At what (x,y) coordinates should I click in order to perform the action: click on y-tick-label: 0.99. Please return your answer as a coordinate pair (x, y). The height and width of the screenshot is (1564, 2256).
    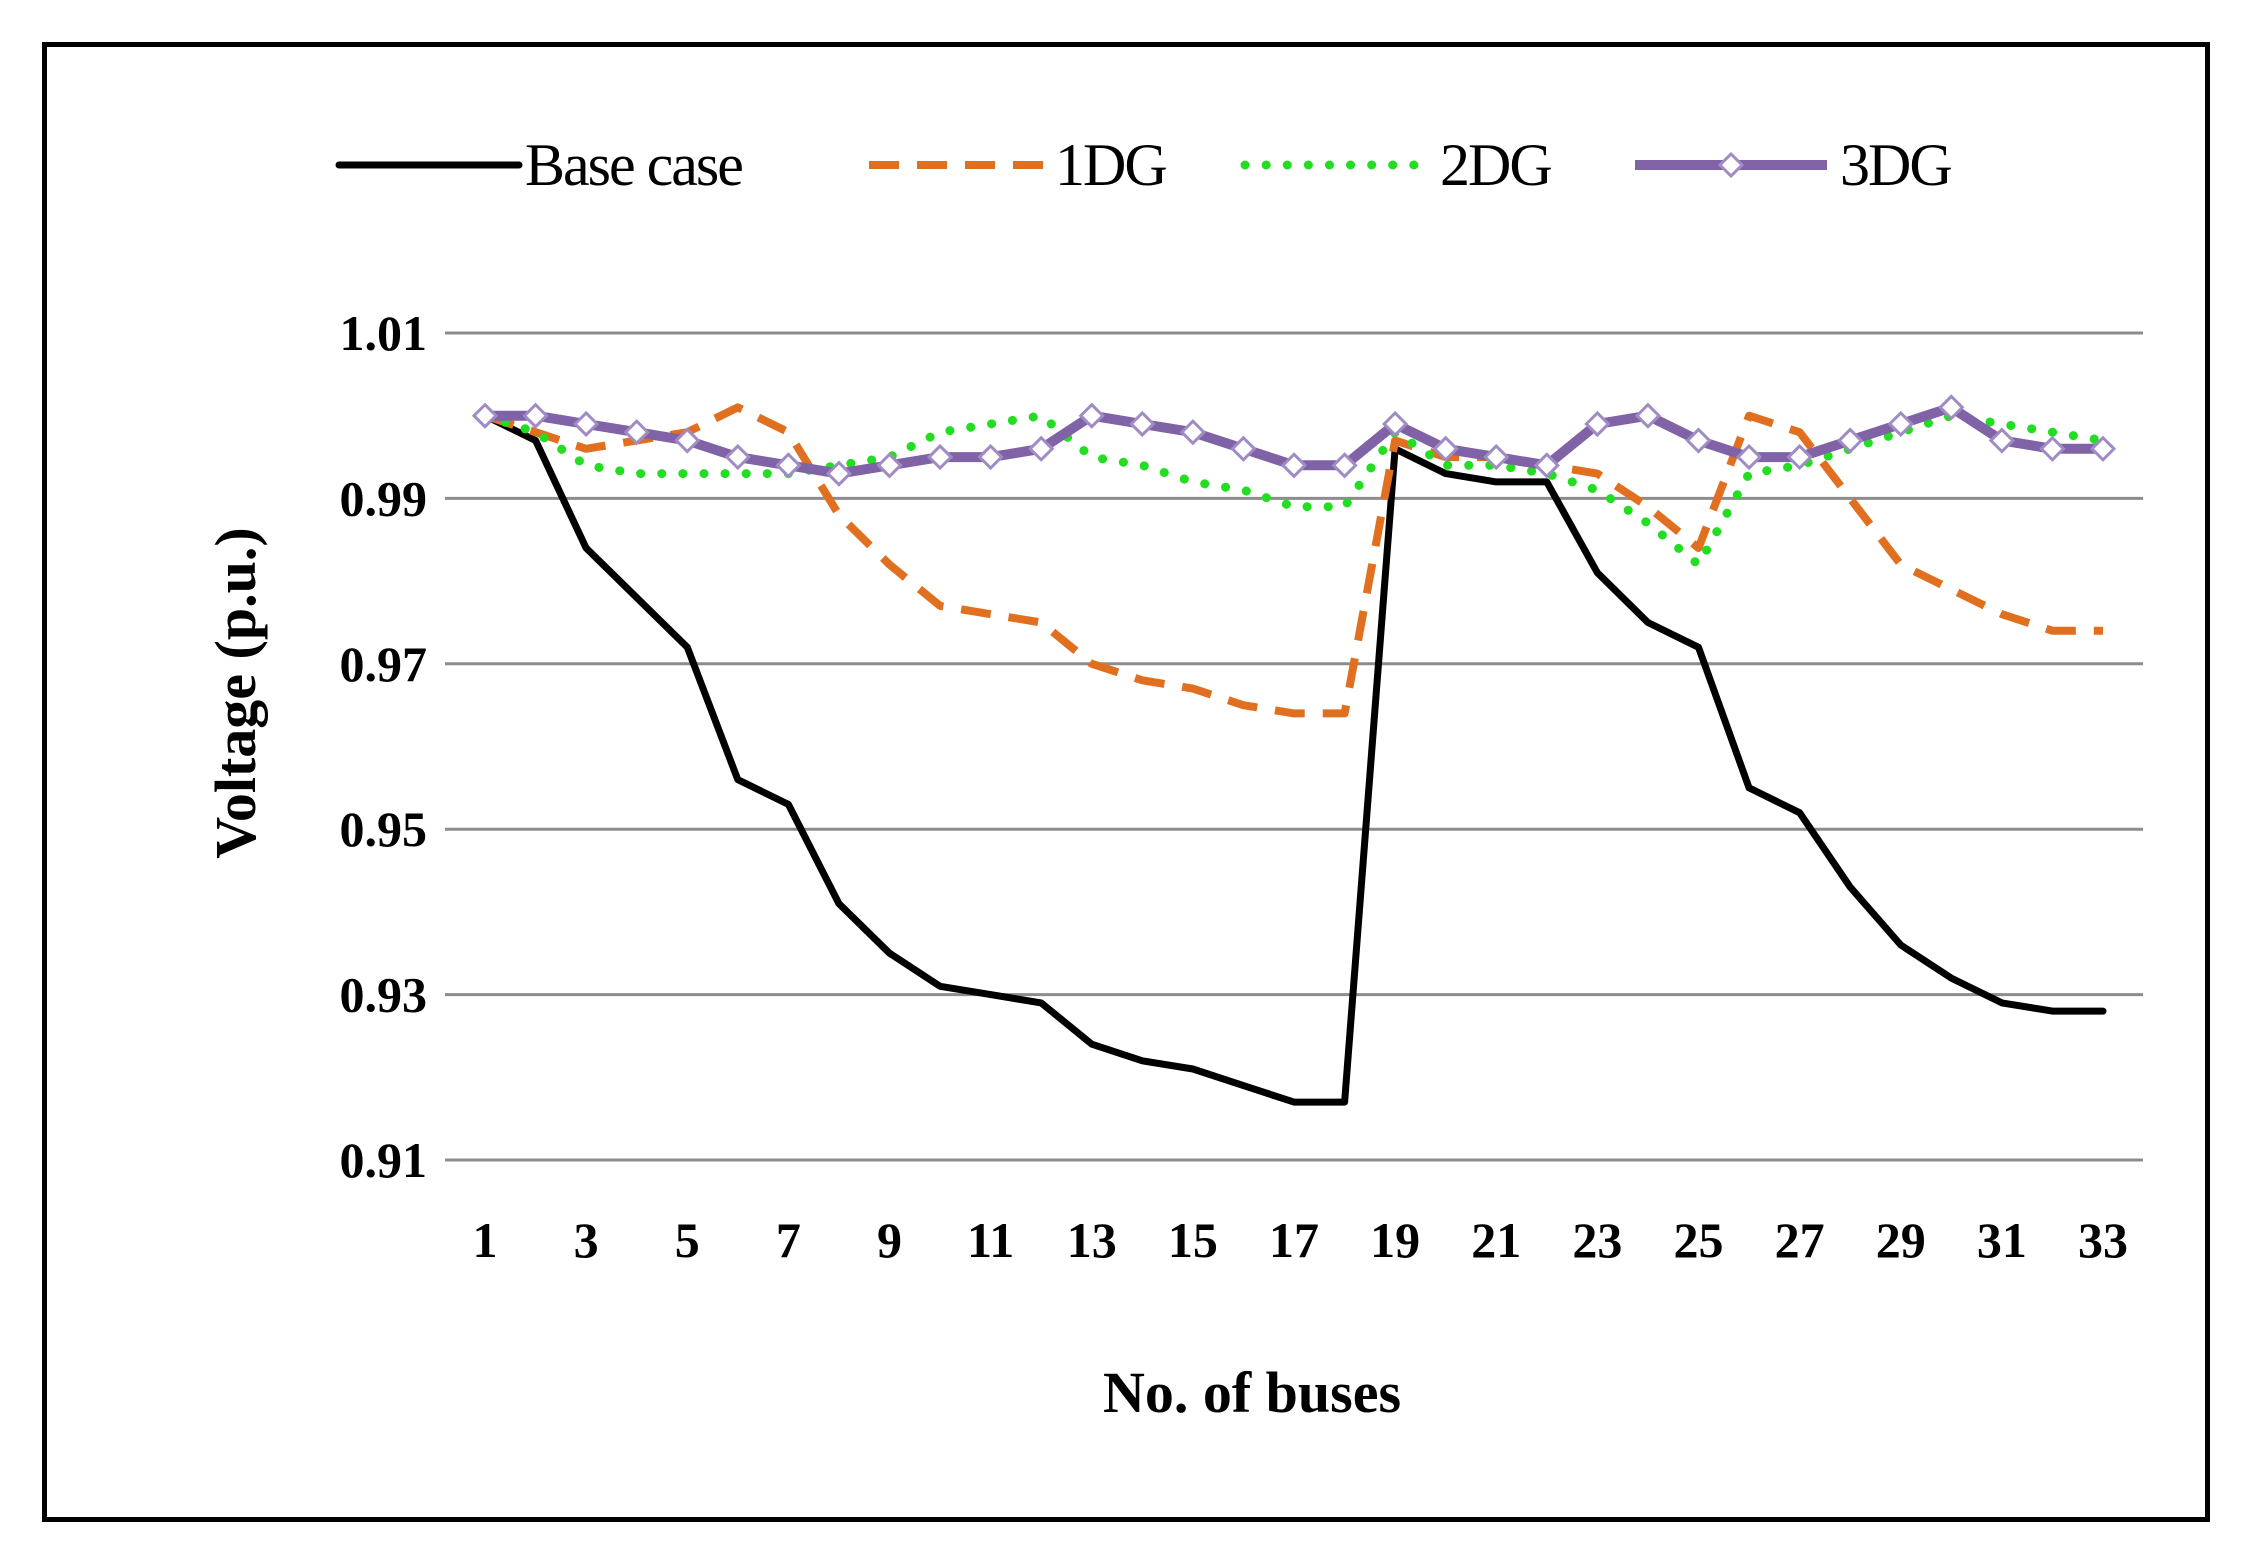
    Looking at the image, I should click on (384, 498).